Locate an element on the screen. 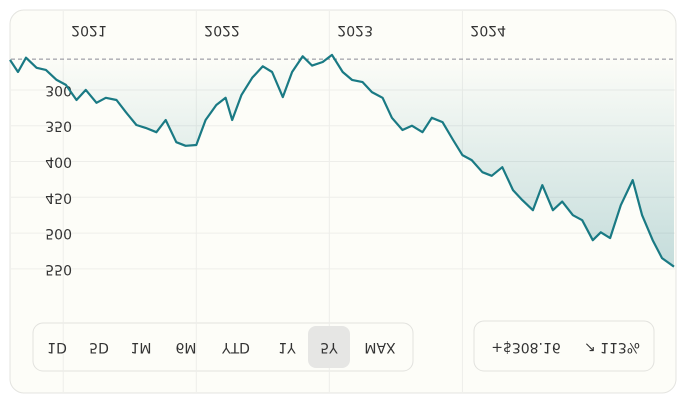  range-button: 1M is located at coordinates (141, 347).